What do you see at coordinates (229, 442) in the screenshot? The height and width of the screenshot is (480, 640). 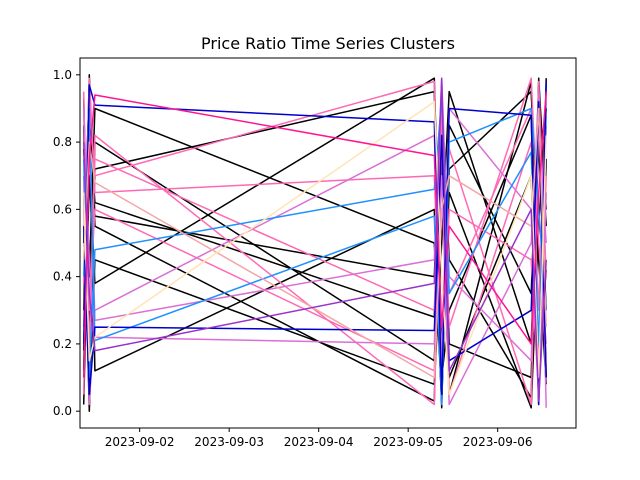 I see `x-tick-label-2: 2023-09-03` at bounding box center [229, 442].